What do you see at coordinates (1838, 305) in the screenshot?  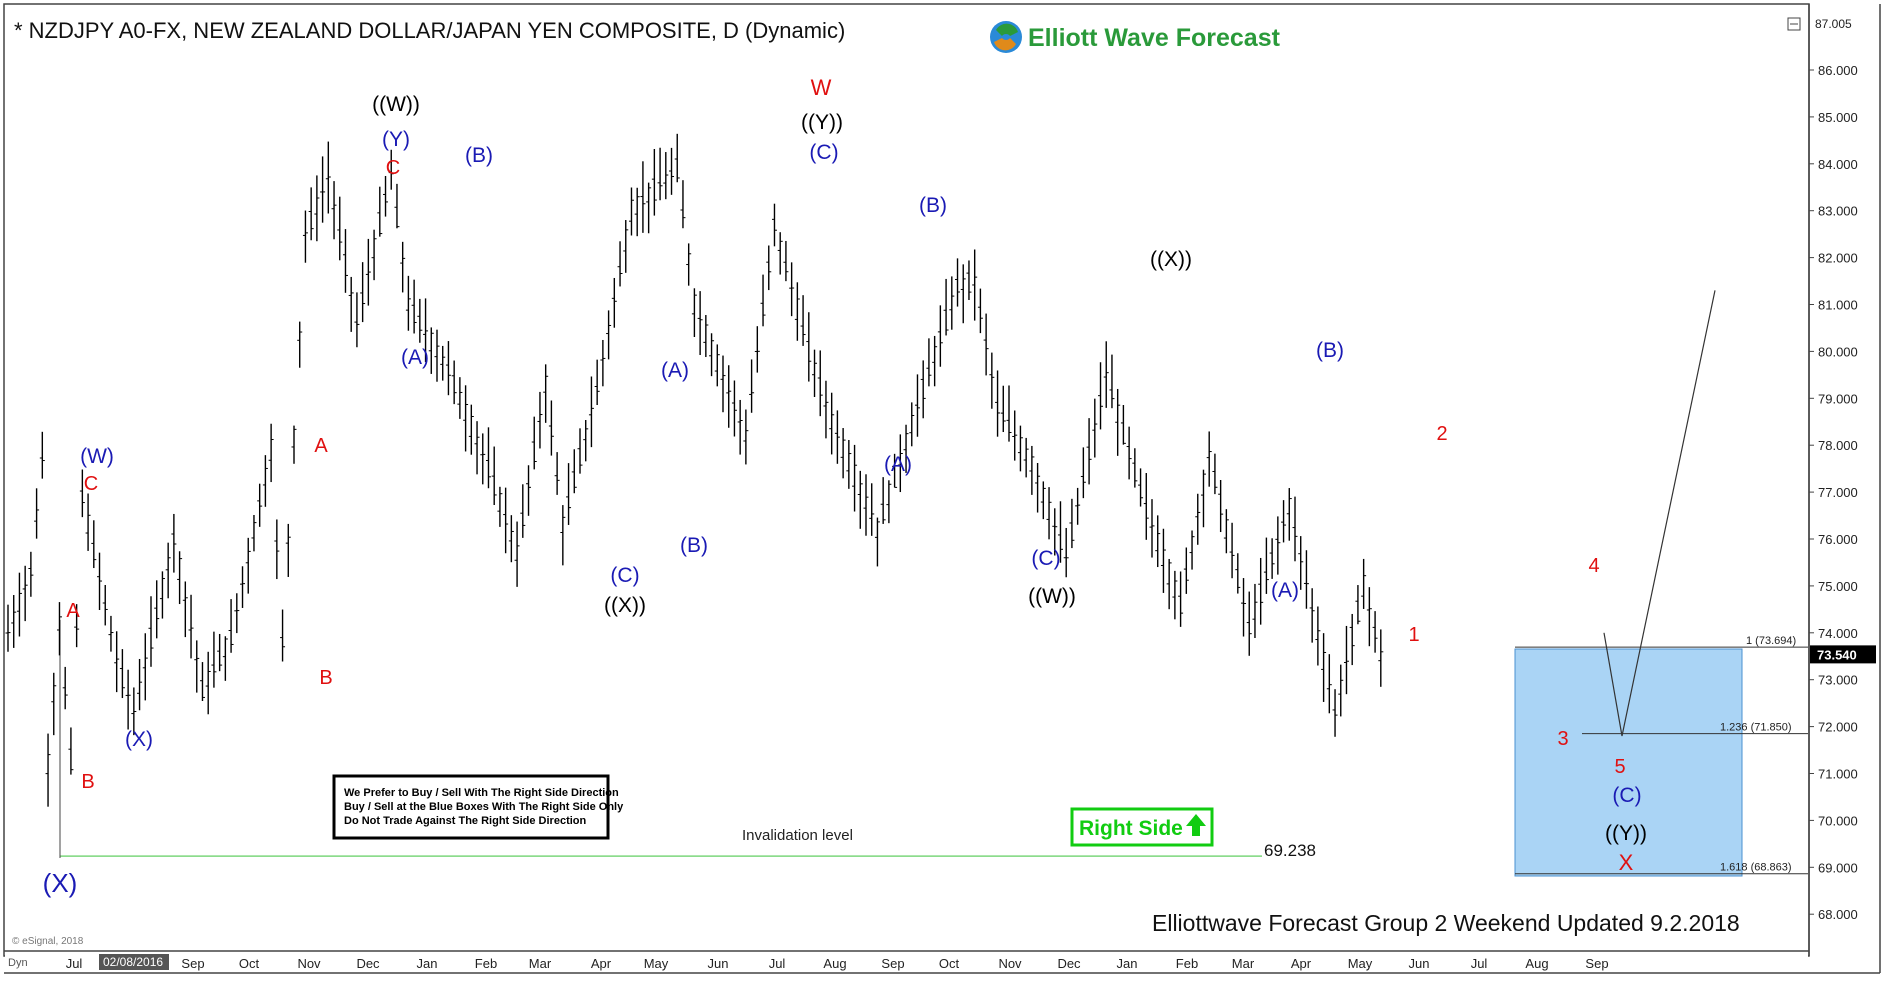 I see `y-tick-label: 81.000` at bounding box center [1838, 305].